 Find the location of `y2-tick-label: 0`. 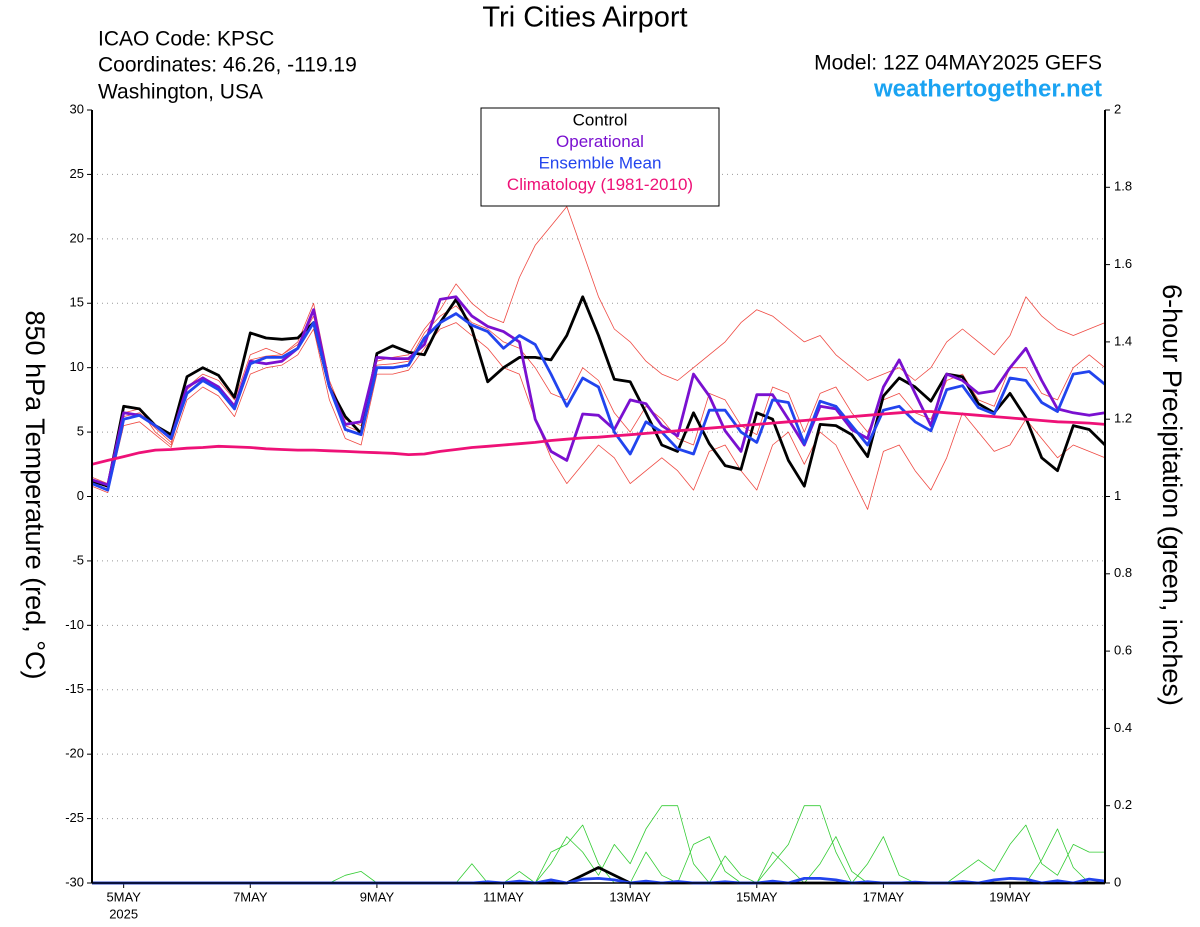

y2-tick-label: 0 is located at coordinates (1117, 881).